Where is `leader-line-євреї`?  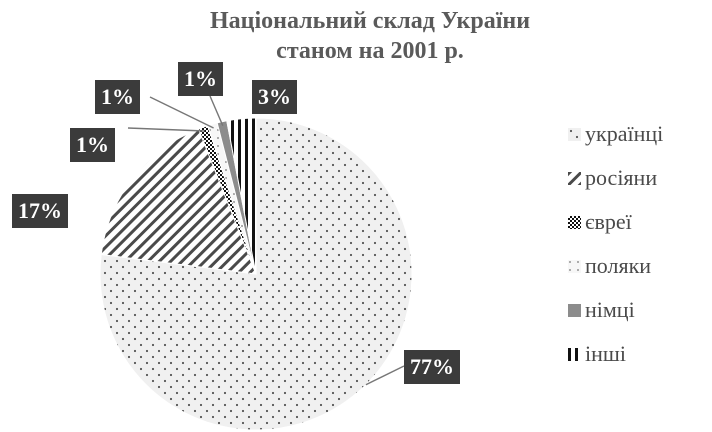
leader-line-євреї is located at coordinates (166, 129).